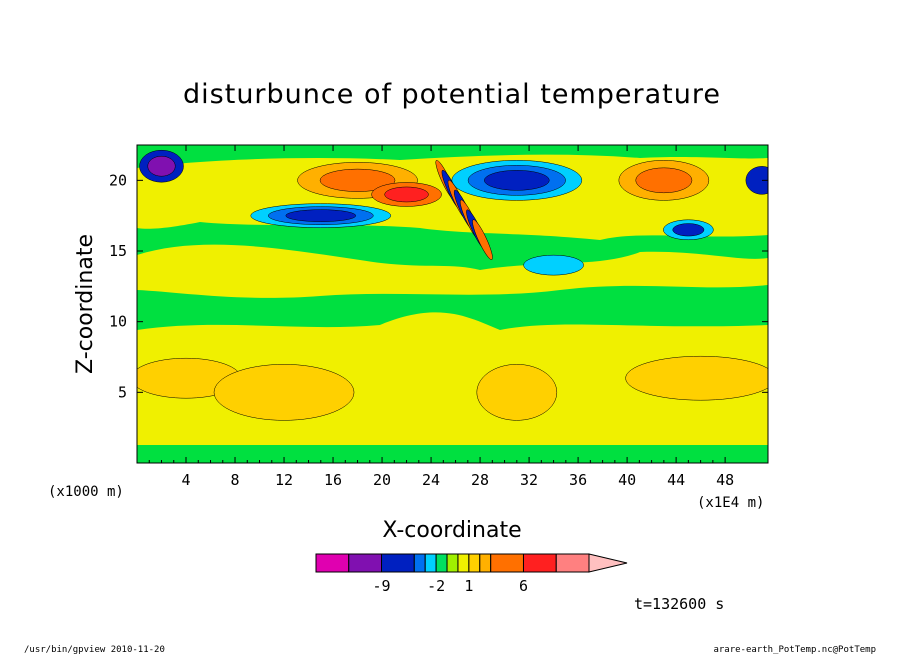 The height and width of the screenshot is (654, 904). Describe the element at coordinates (578, 480) in the screenshot. I see `x-tick-label: 36` at that location.